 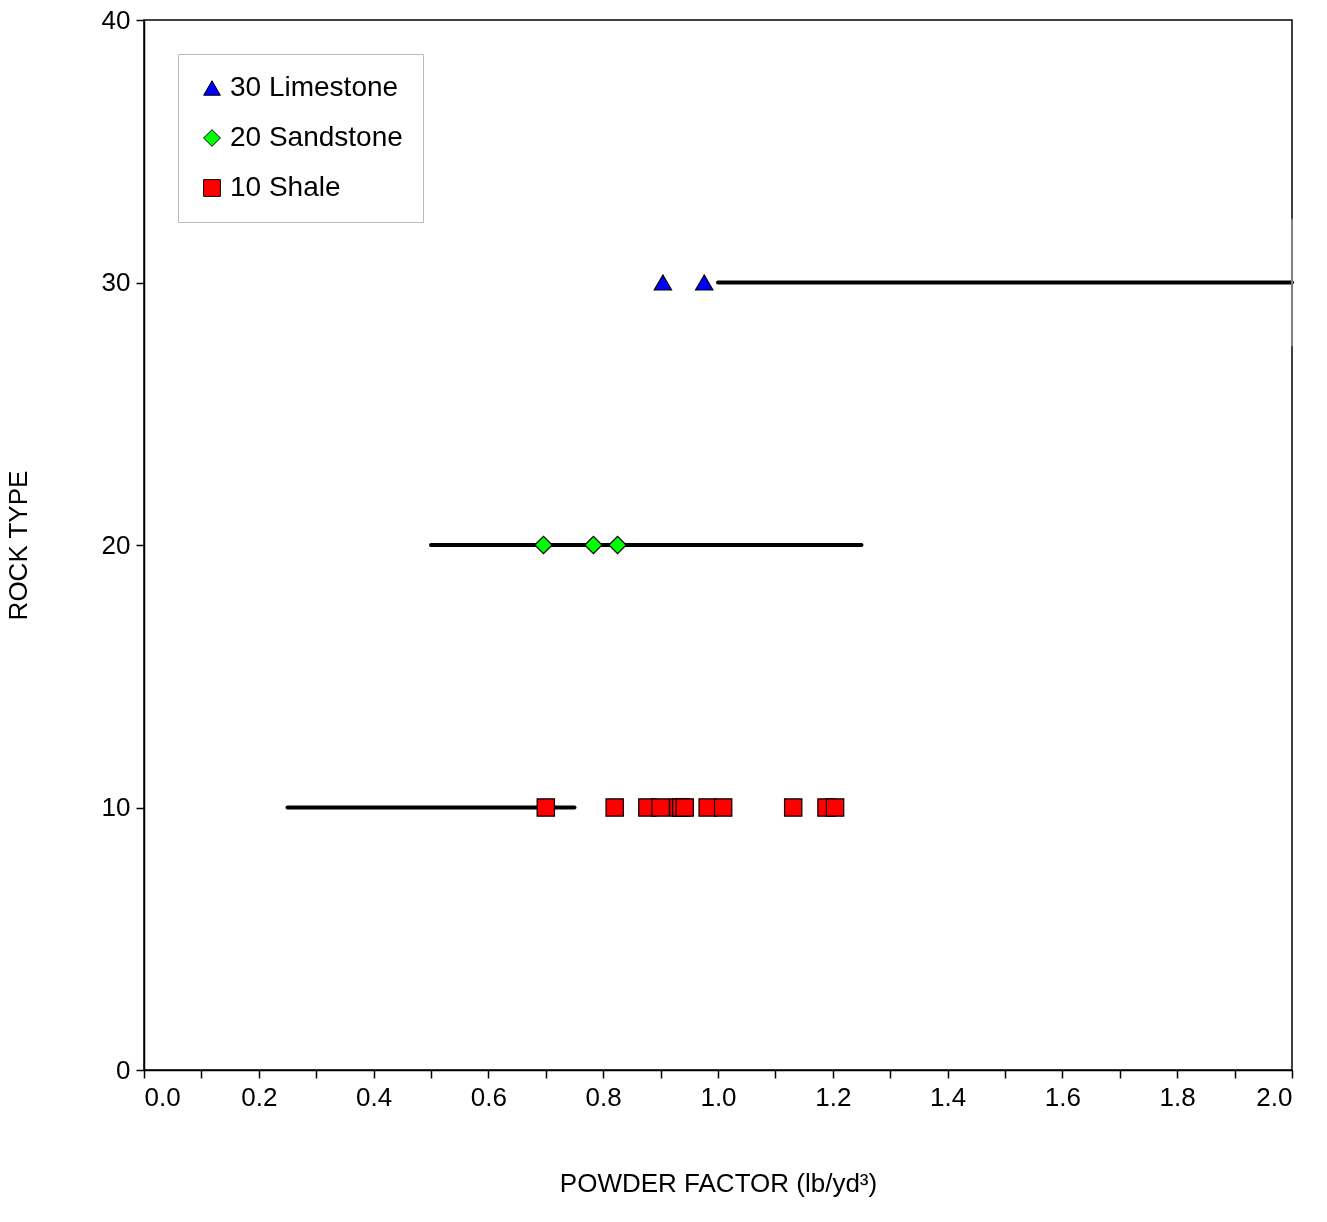 What do you see at coordinates (259, 1096) in the screenshot?
I see `x-tick-label: 0.2` at bounding box center [259, 1096].